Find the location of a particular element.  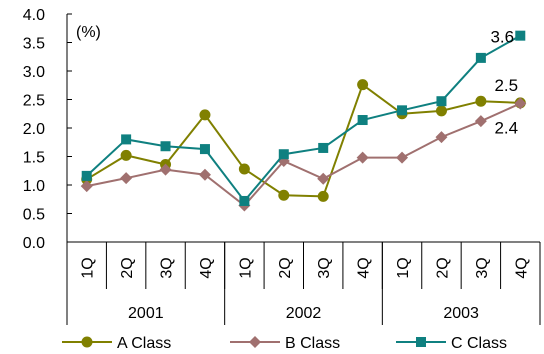

end-value-label: 2.4 is located at coordinates (506, 127).